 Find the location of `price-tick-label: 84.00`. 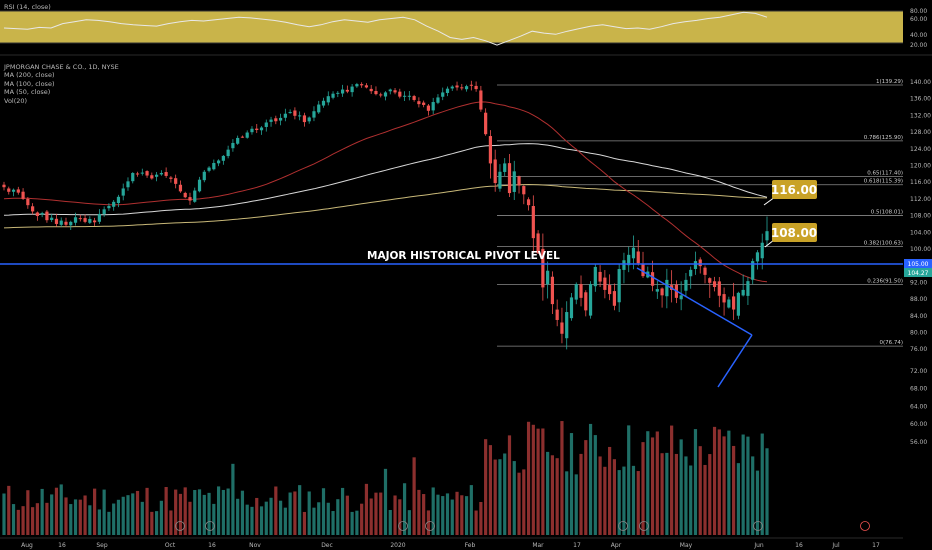

price-tick-label: 84.00 is located at coordinates (918, 316).